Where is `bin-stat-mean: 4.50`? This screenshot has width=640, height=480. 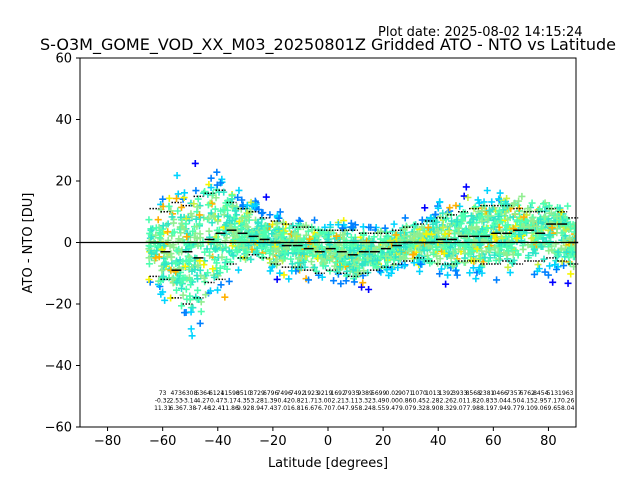 bin-stat-mean: 4.50 is located at coordinates (514, 401).